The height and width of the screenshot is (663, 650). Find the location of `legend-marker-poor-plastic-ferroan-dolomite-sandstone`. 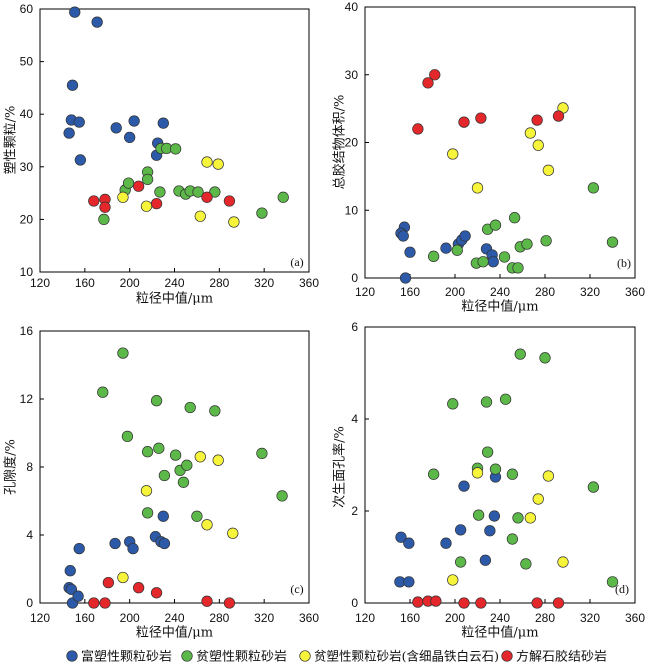

legend-marker-poor-plastic-ferroan-dolomite-sandstone is located at coordinates (305, 656).